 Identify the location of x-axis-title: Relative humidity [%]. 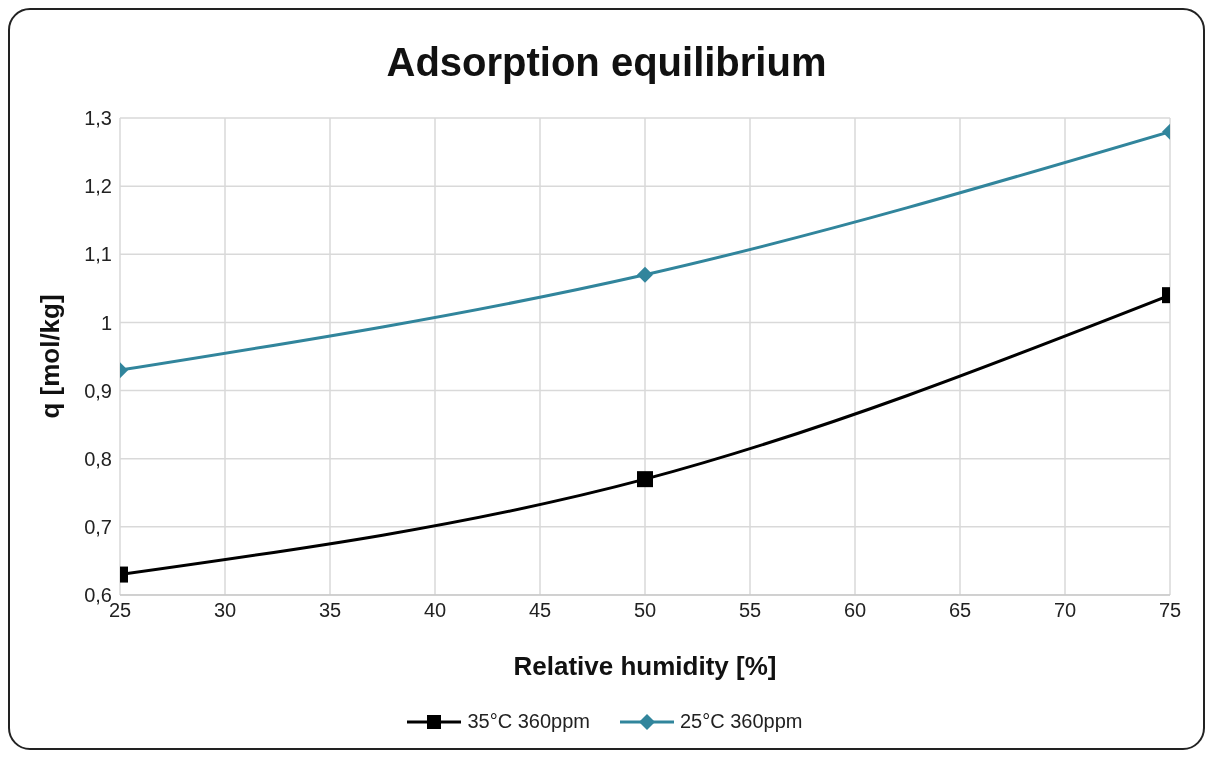
(645, 666).